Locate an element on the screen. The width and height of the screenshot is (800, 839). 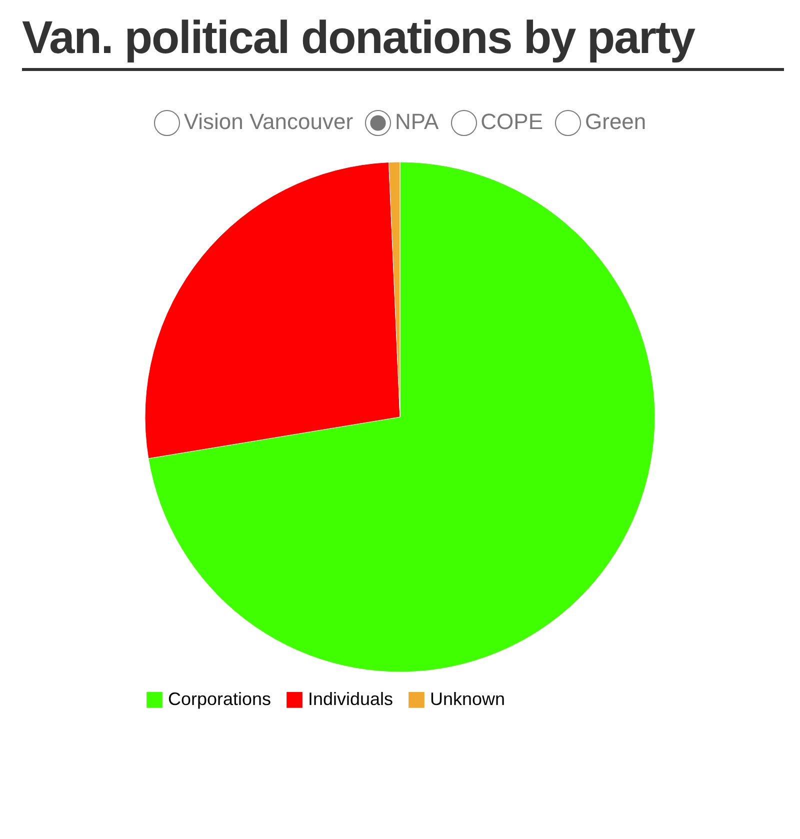
legend-label: Unknown is located at coordinates (468, 699).